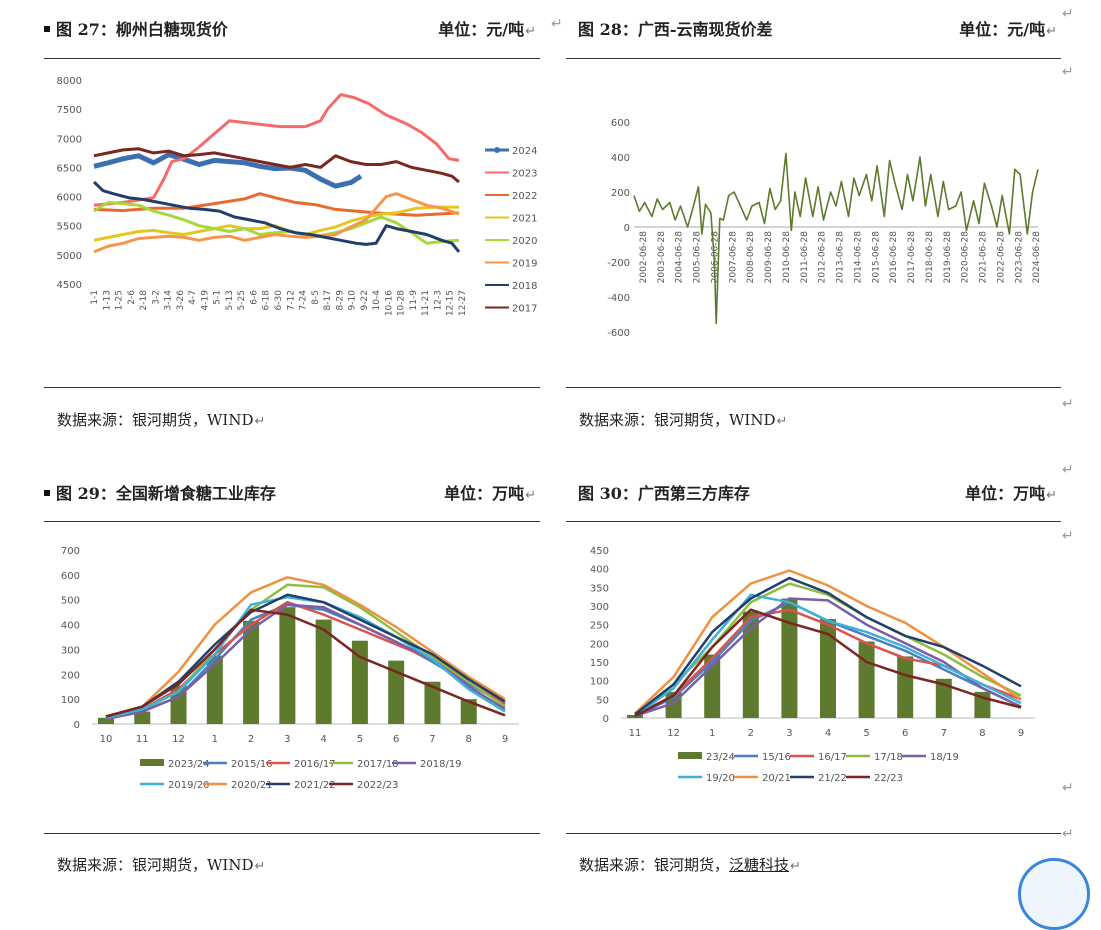 The height and width of the screenshot is (930, 1101). What do you see at coordinates (254, 297) in the screenshot?
I see `x-tick-label: 6-6` at bounding box center [254, 297].